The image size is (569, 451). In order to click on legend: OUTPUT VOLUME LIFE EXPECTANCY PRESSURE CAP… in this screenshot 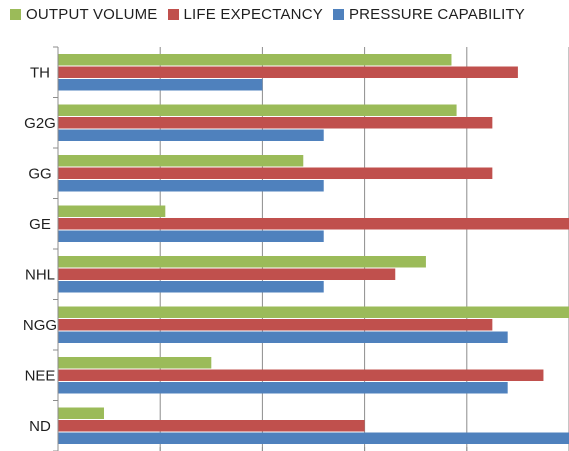, I will do `click(284, 14)`.